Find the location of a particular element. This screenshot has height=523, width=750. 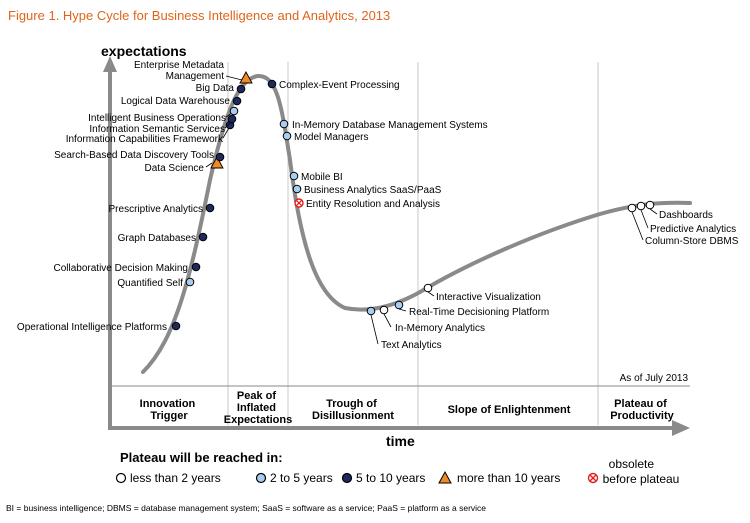

legend-item-lt2: less than 2 years is located at coordinates (168, 478).